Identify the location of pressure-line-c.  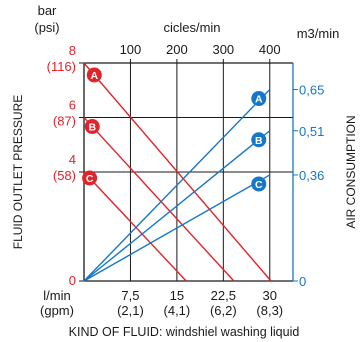
(135, 226).